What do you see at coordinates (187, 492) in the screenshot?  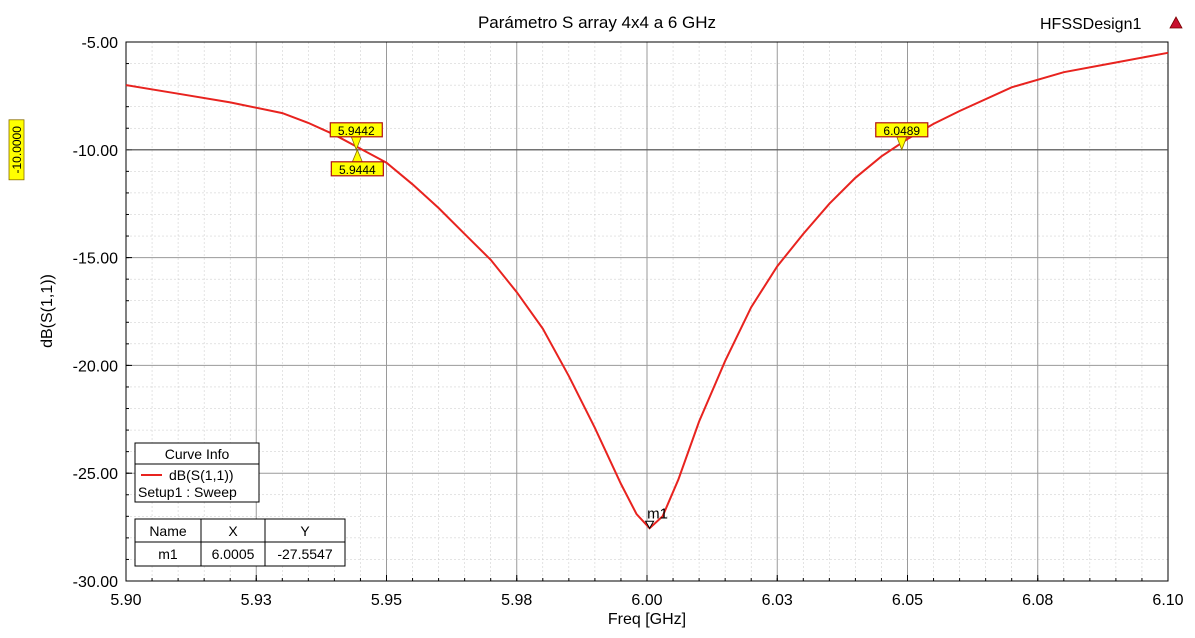 I see `legend-setup: Setup1 : Sweep` at bounding box center [187, 492].